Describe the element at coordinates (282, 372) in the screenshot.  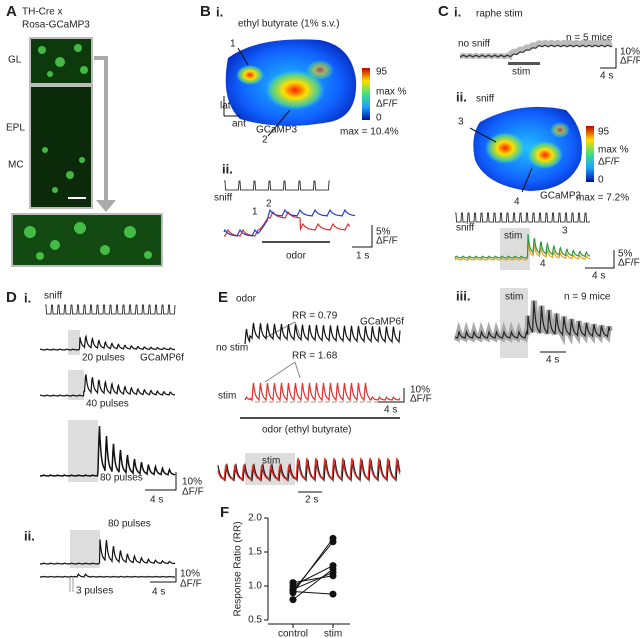
I see `rr-pointer` at that location.